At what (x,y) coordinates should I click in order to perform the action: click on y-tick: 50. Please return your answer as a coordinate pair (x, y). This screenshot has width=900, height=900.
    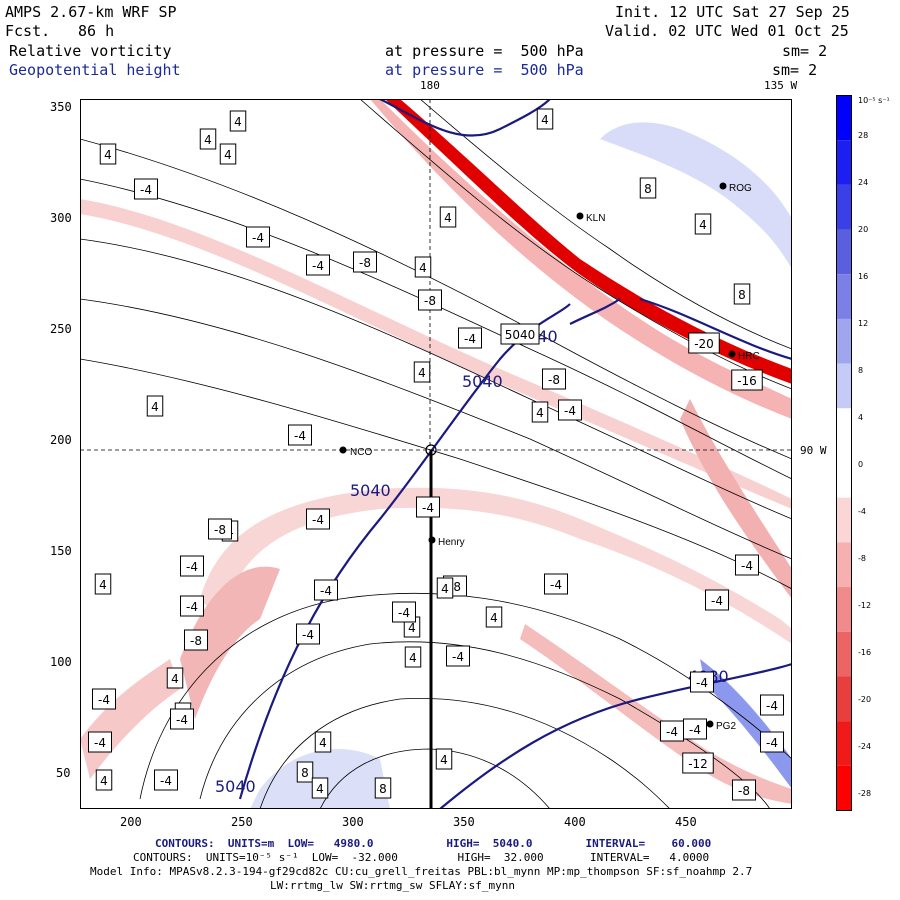
    Looking at the image, I should click on (63, 773).